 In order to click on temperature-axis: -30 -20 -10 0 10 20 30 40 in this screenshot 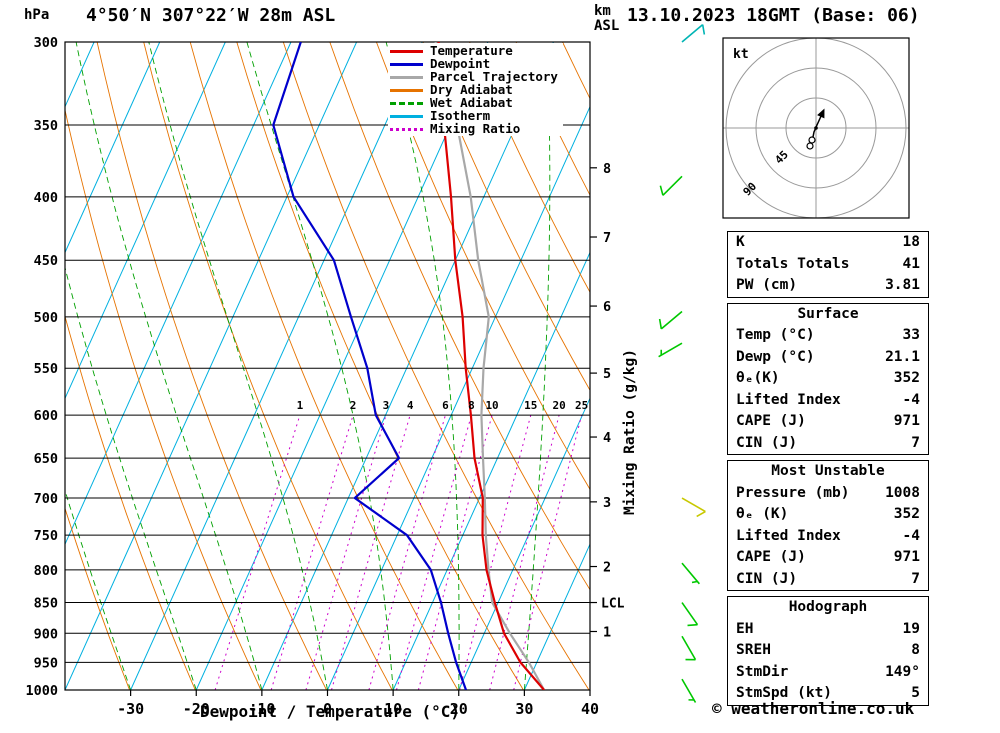, I will do `click(358, 704)`.